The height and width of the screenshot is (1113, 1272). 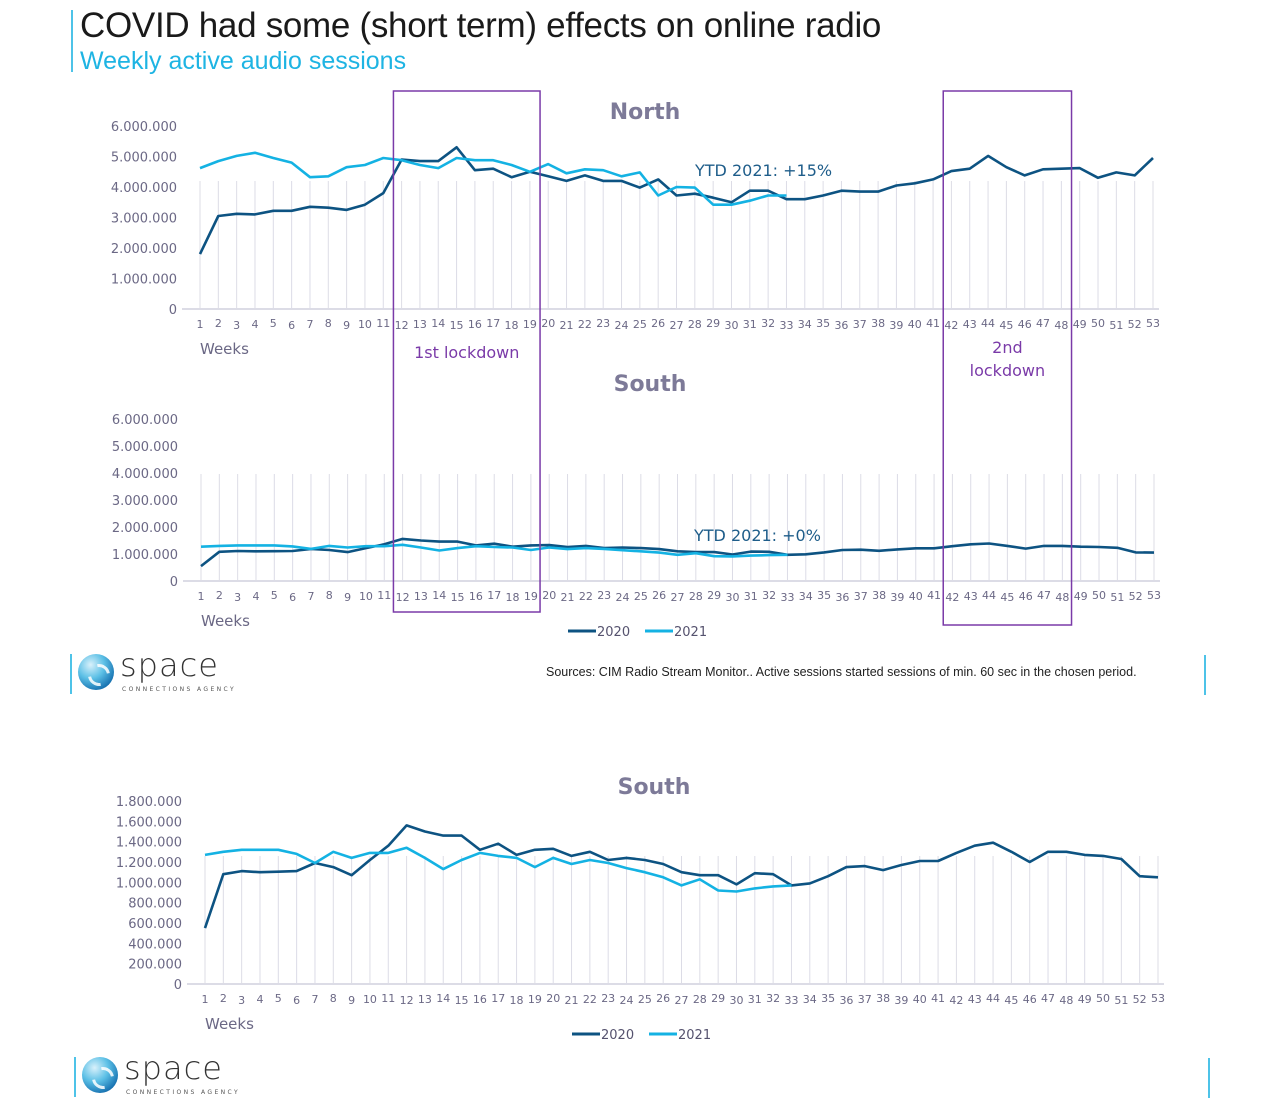 I want to click on x-tick-label: 49, so click(x=1081, y=596).